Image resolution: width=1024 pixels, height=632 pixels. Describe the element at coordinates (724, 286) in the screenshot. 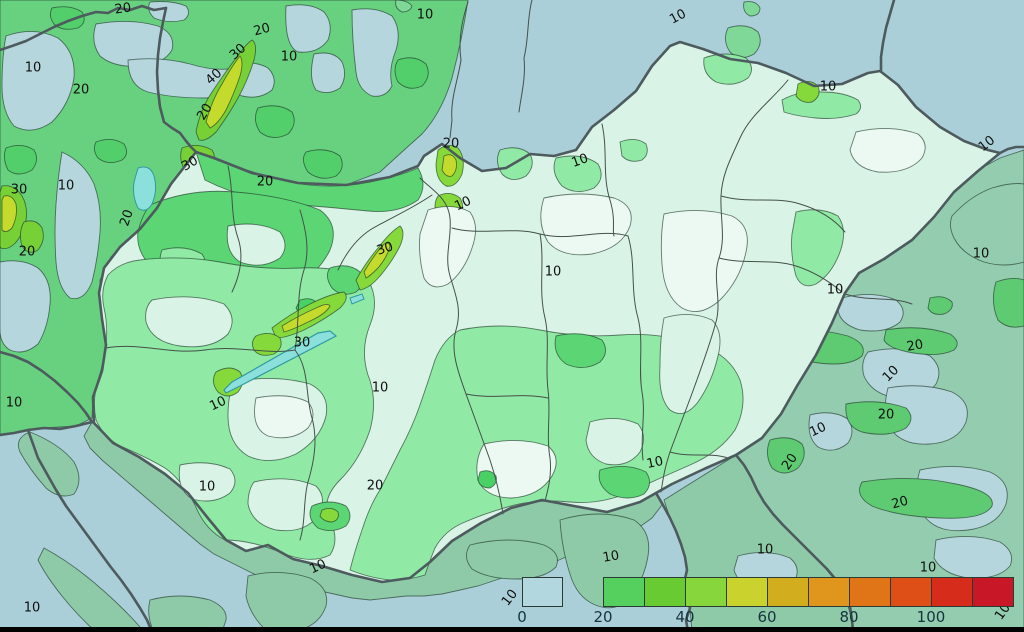

I see `river-tisza` at that location.